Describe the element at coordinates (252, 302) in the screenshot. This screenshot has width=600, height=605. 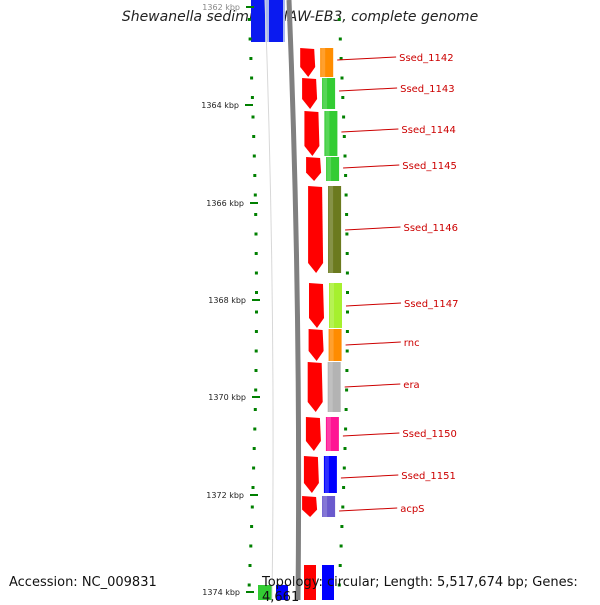
I see `ruler-ticks-left` at that location.